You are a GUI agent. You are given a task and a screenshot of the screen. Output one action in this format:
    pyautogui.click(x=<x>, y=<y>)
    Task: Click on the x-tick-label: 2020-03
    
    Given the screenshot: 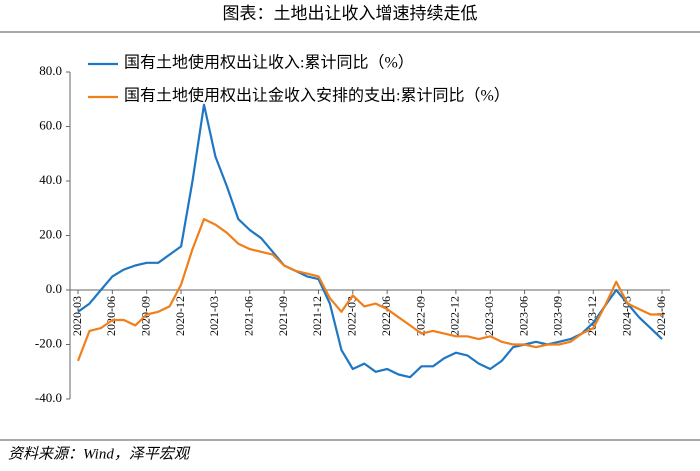 What is the action you would take?
    pyautogui.click(x=77, y=316)
    